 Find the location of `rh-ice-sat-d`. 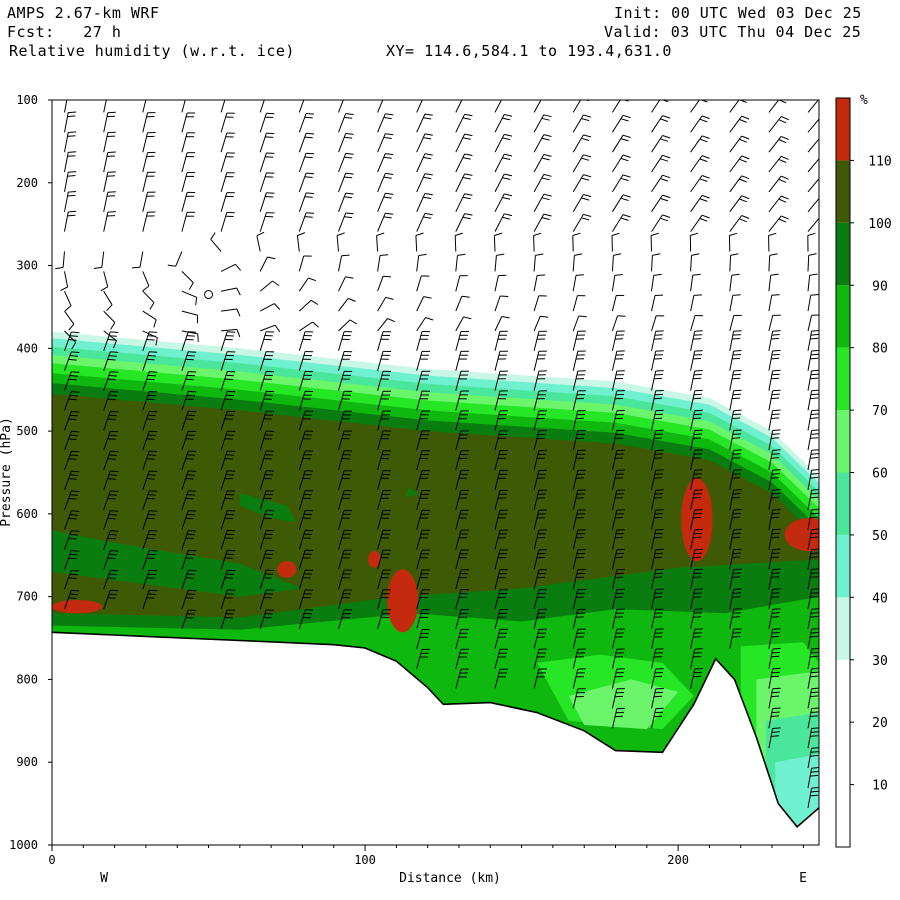

rh-ice-sat-d is located at coordinates (402, 601).